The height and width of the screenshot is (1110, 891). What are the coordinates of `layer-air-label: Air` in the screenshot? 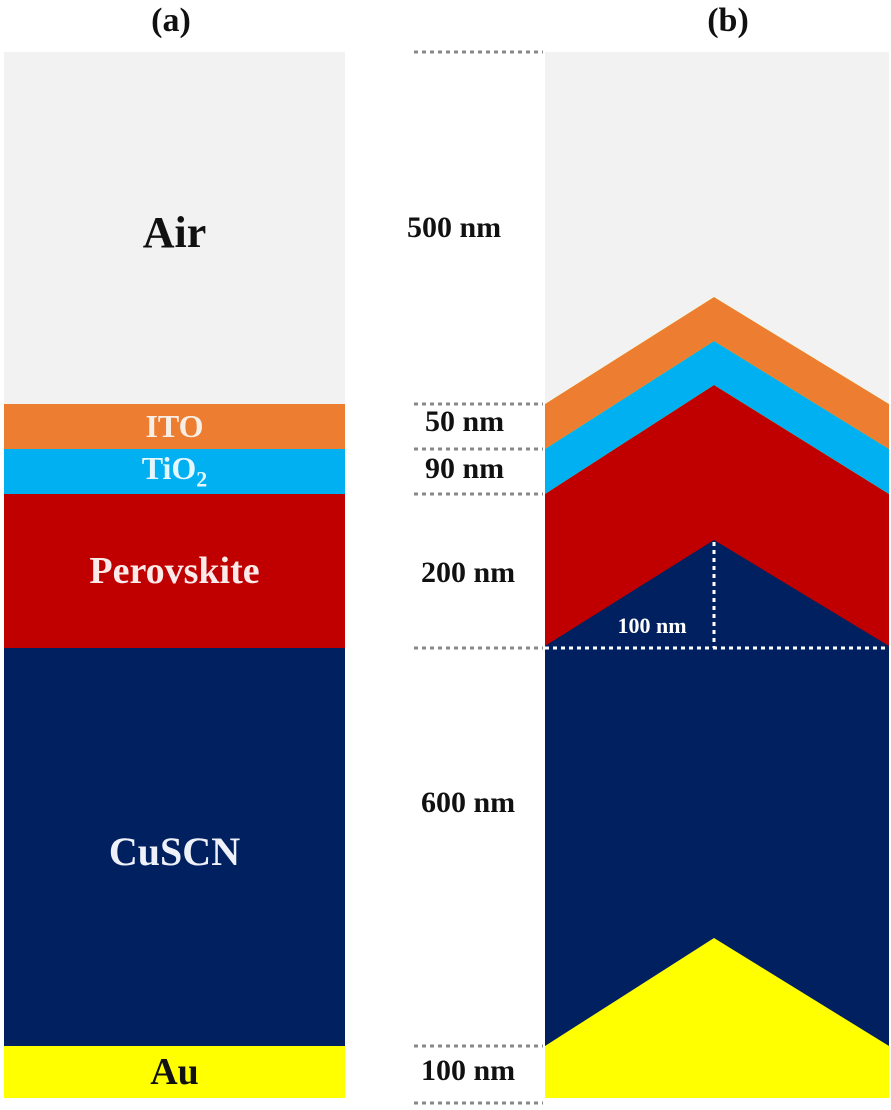 It's located at (174, 232).